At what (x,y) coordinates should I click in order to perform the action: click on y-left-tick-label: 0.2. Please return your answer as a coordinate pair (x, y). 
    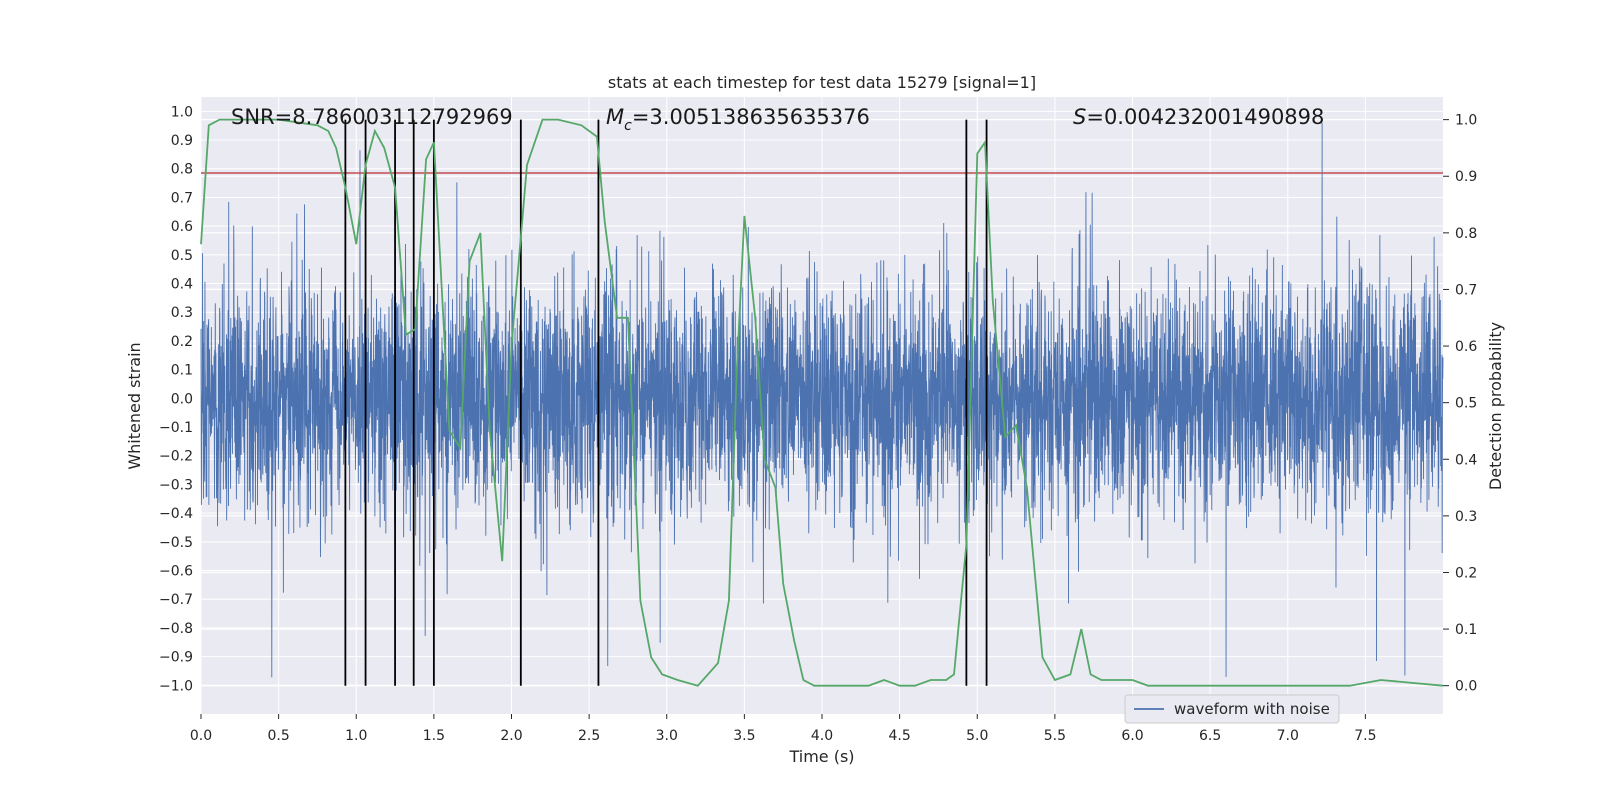
    Looking at the image, I should click on (182, 342).